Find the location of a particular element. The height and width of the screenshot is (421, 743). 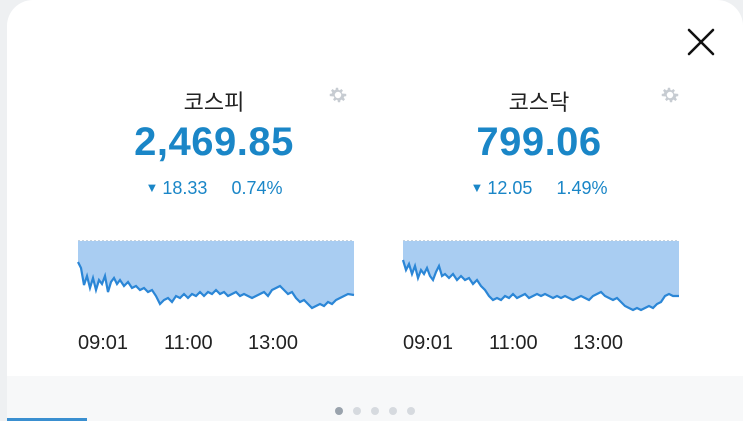

index-name: 코스피 is located at coordinates (214, 103).